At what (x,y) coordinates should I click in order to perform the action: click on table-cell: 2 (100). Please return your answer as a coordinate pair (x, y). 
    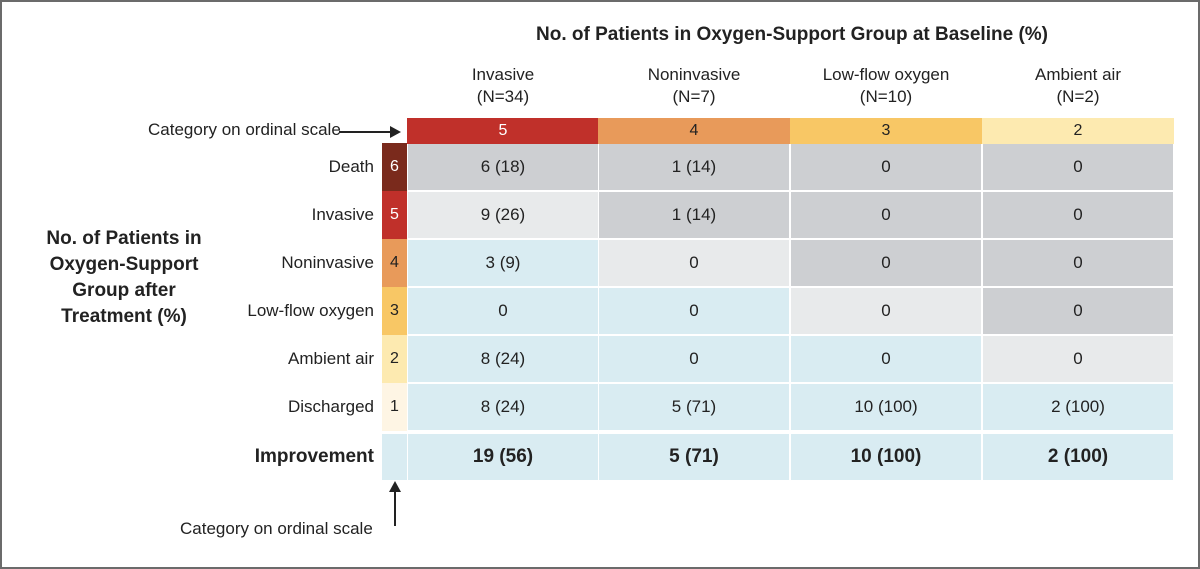
    Looking at the image, I should click on (1078, 407).